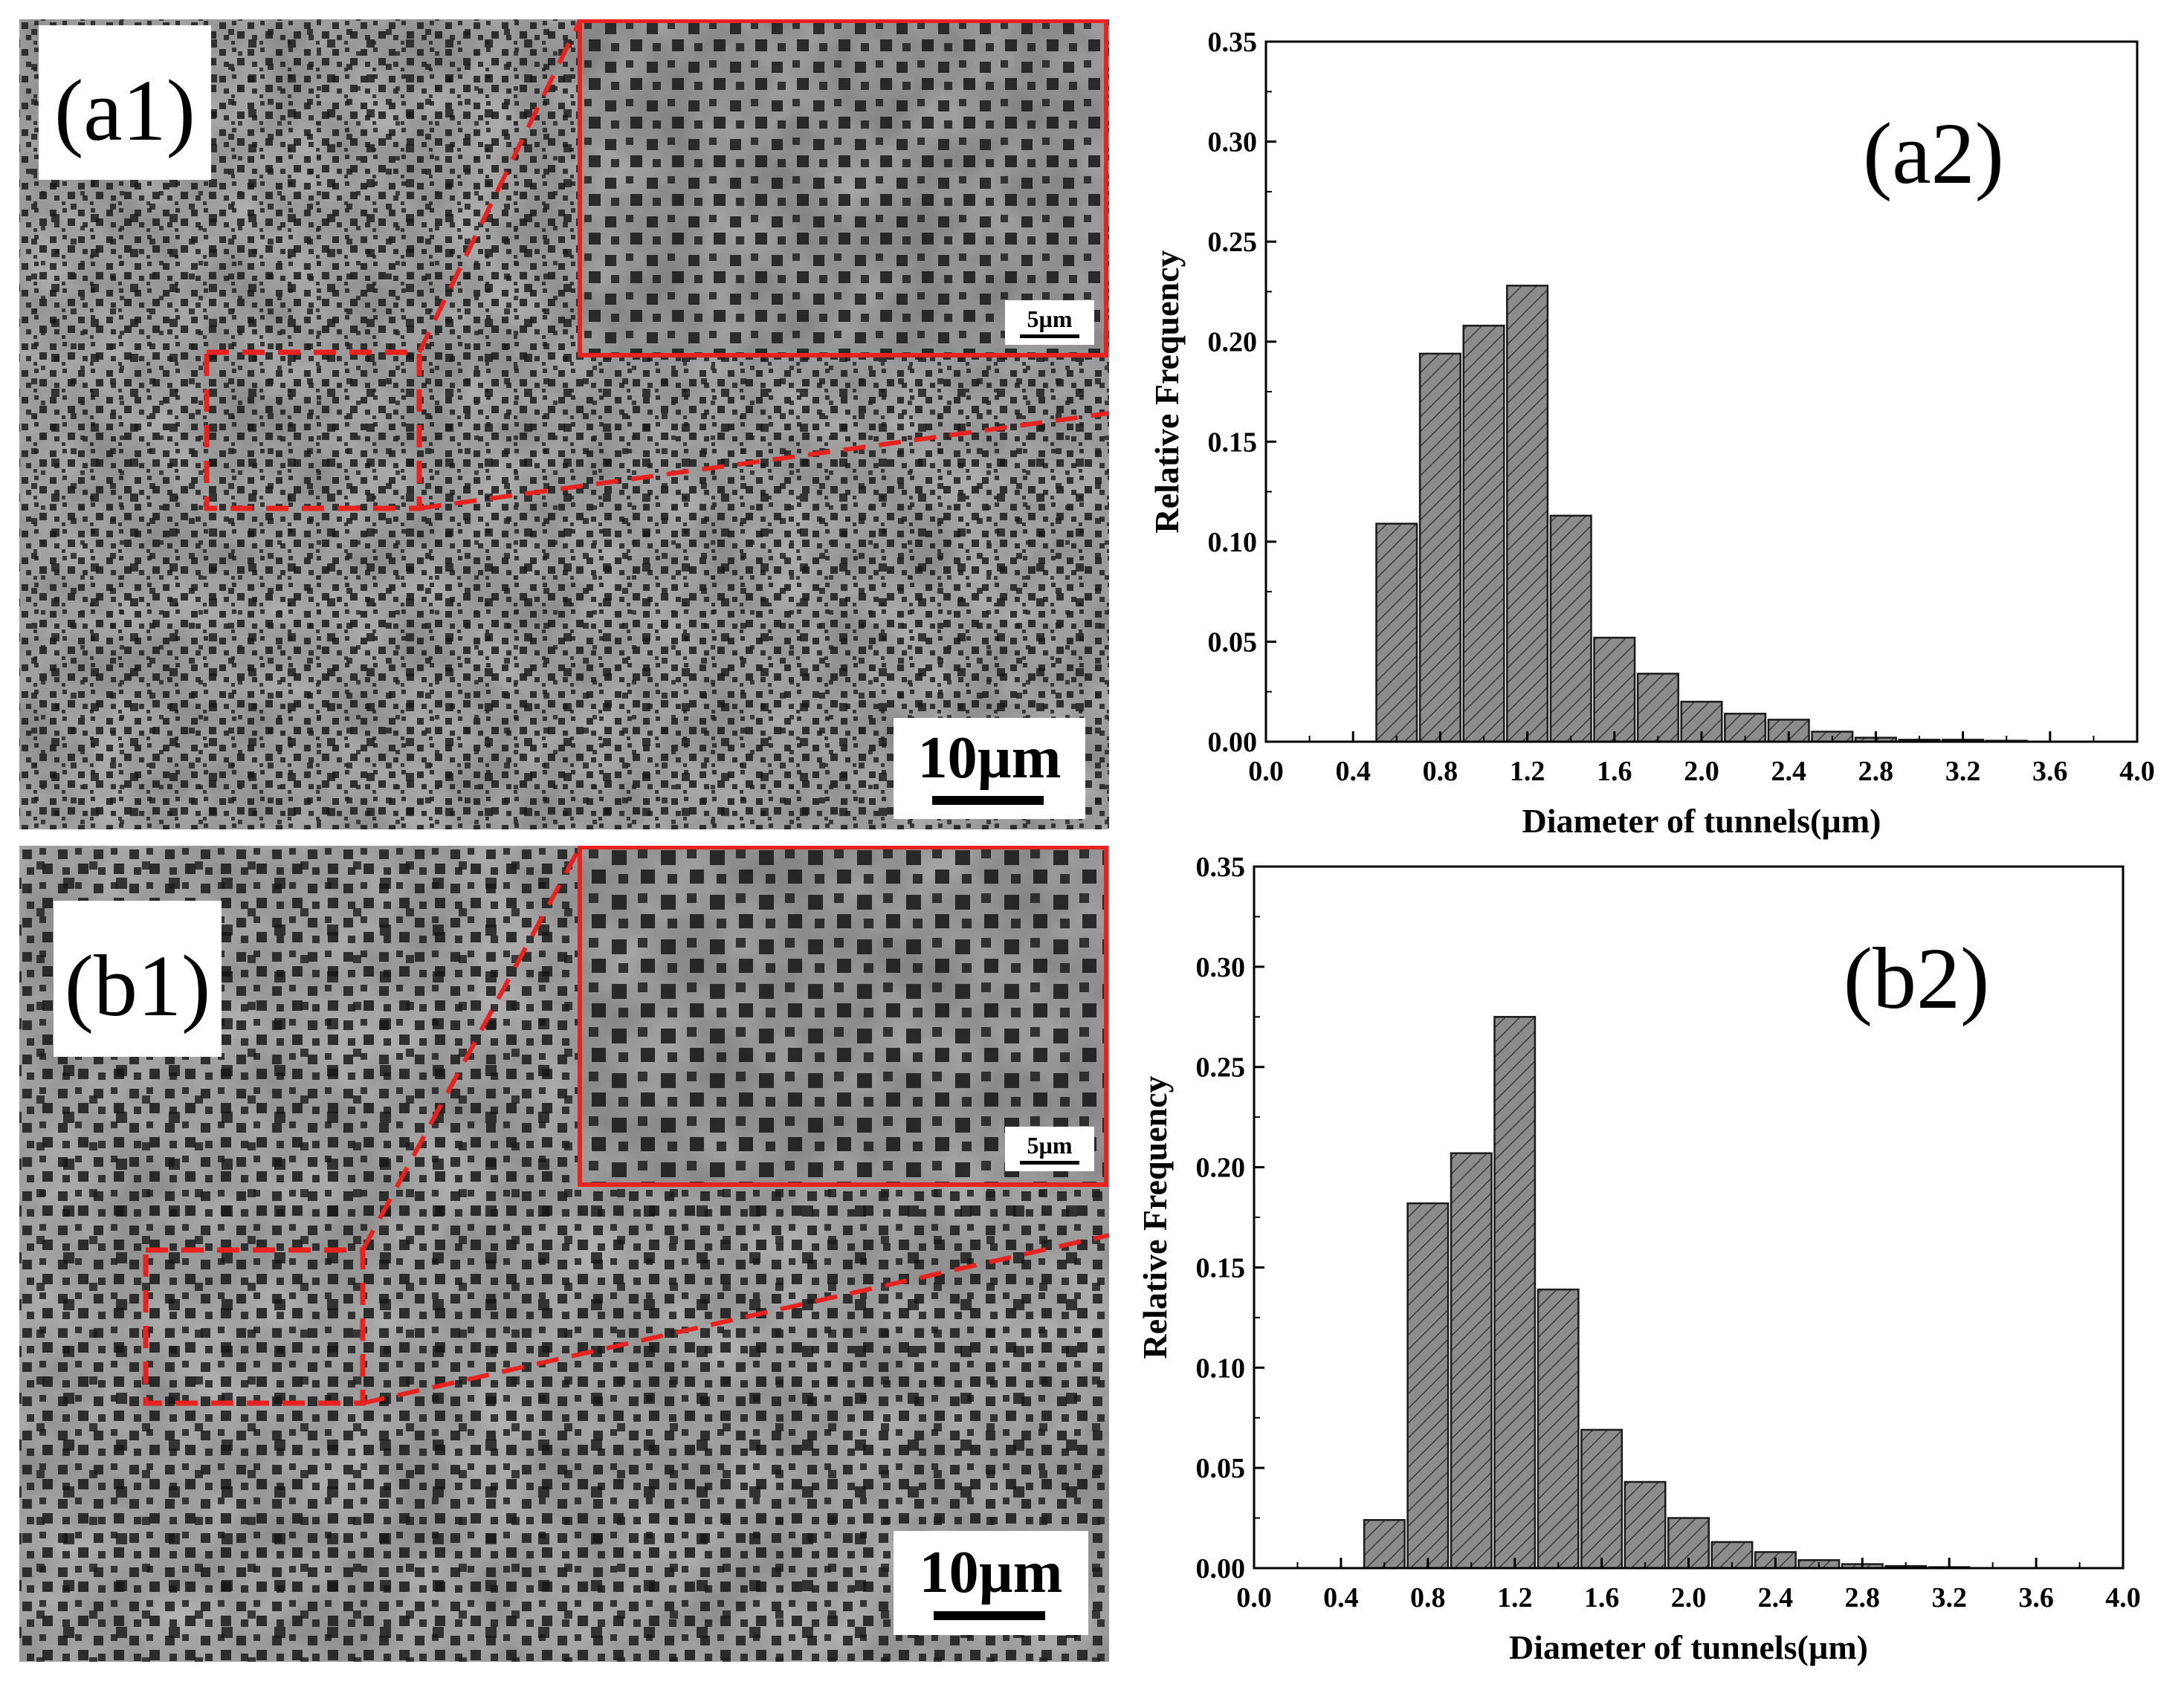 The image size is (2184, 1690). What do you see at coordinates (1917, 978) in the screenshot?
I see `panel-label-b2: (b2)` at bounding box center [1917, 978].